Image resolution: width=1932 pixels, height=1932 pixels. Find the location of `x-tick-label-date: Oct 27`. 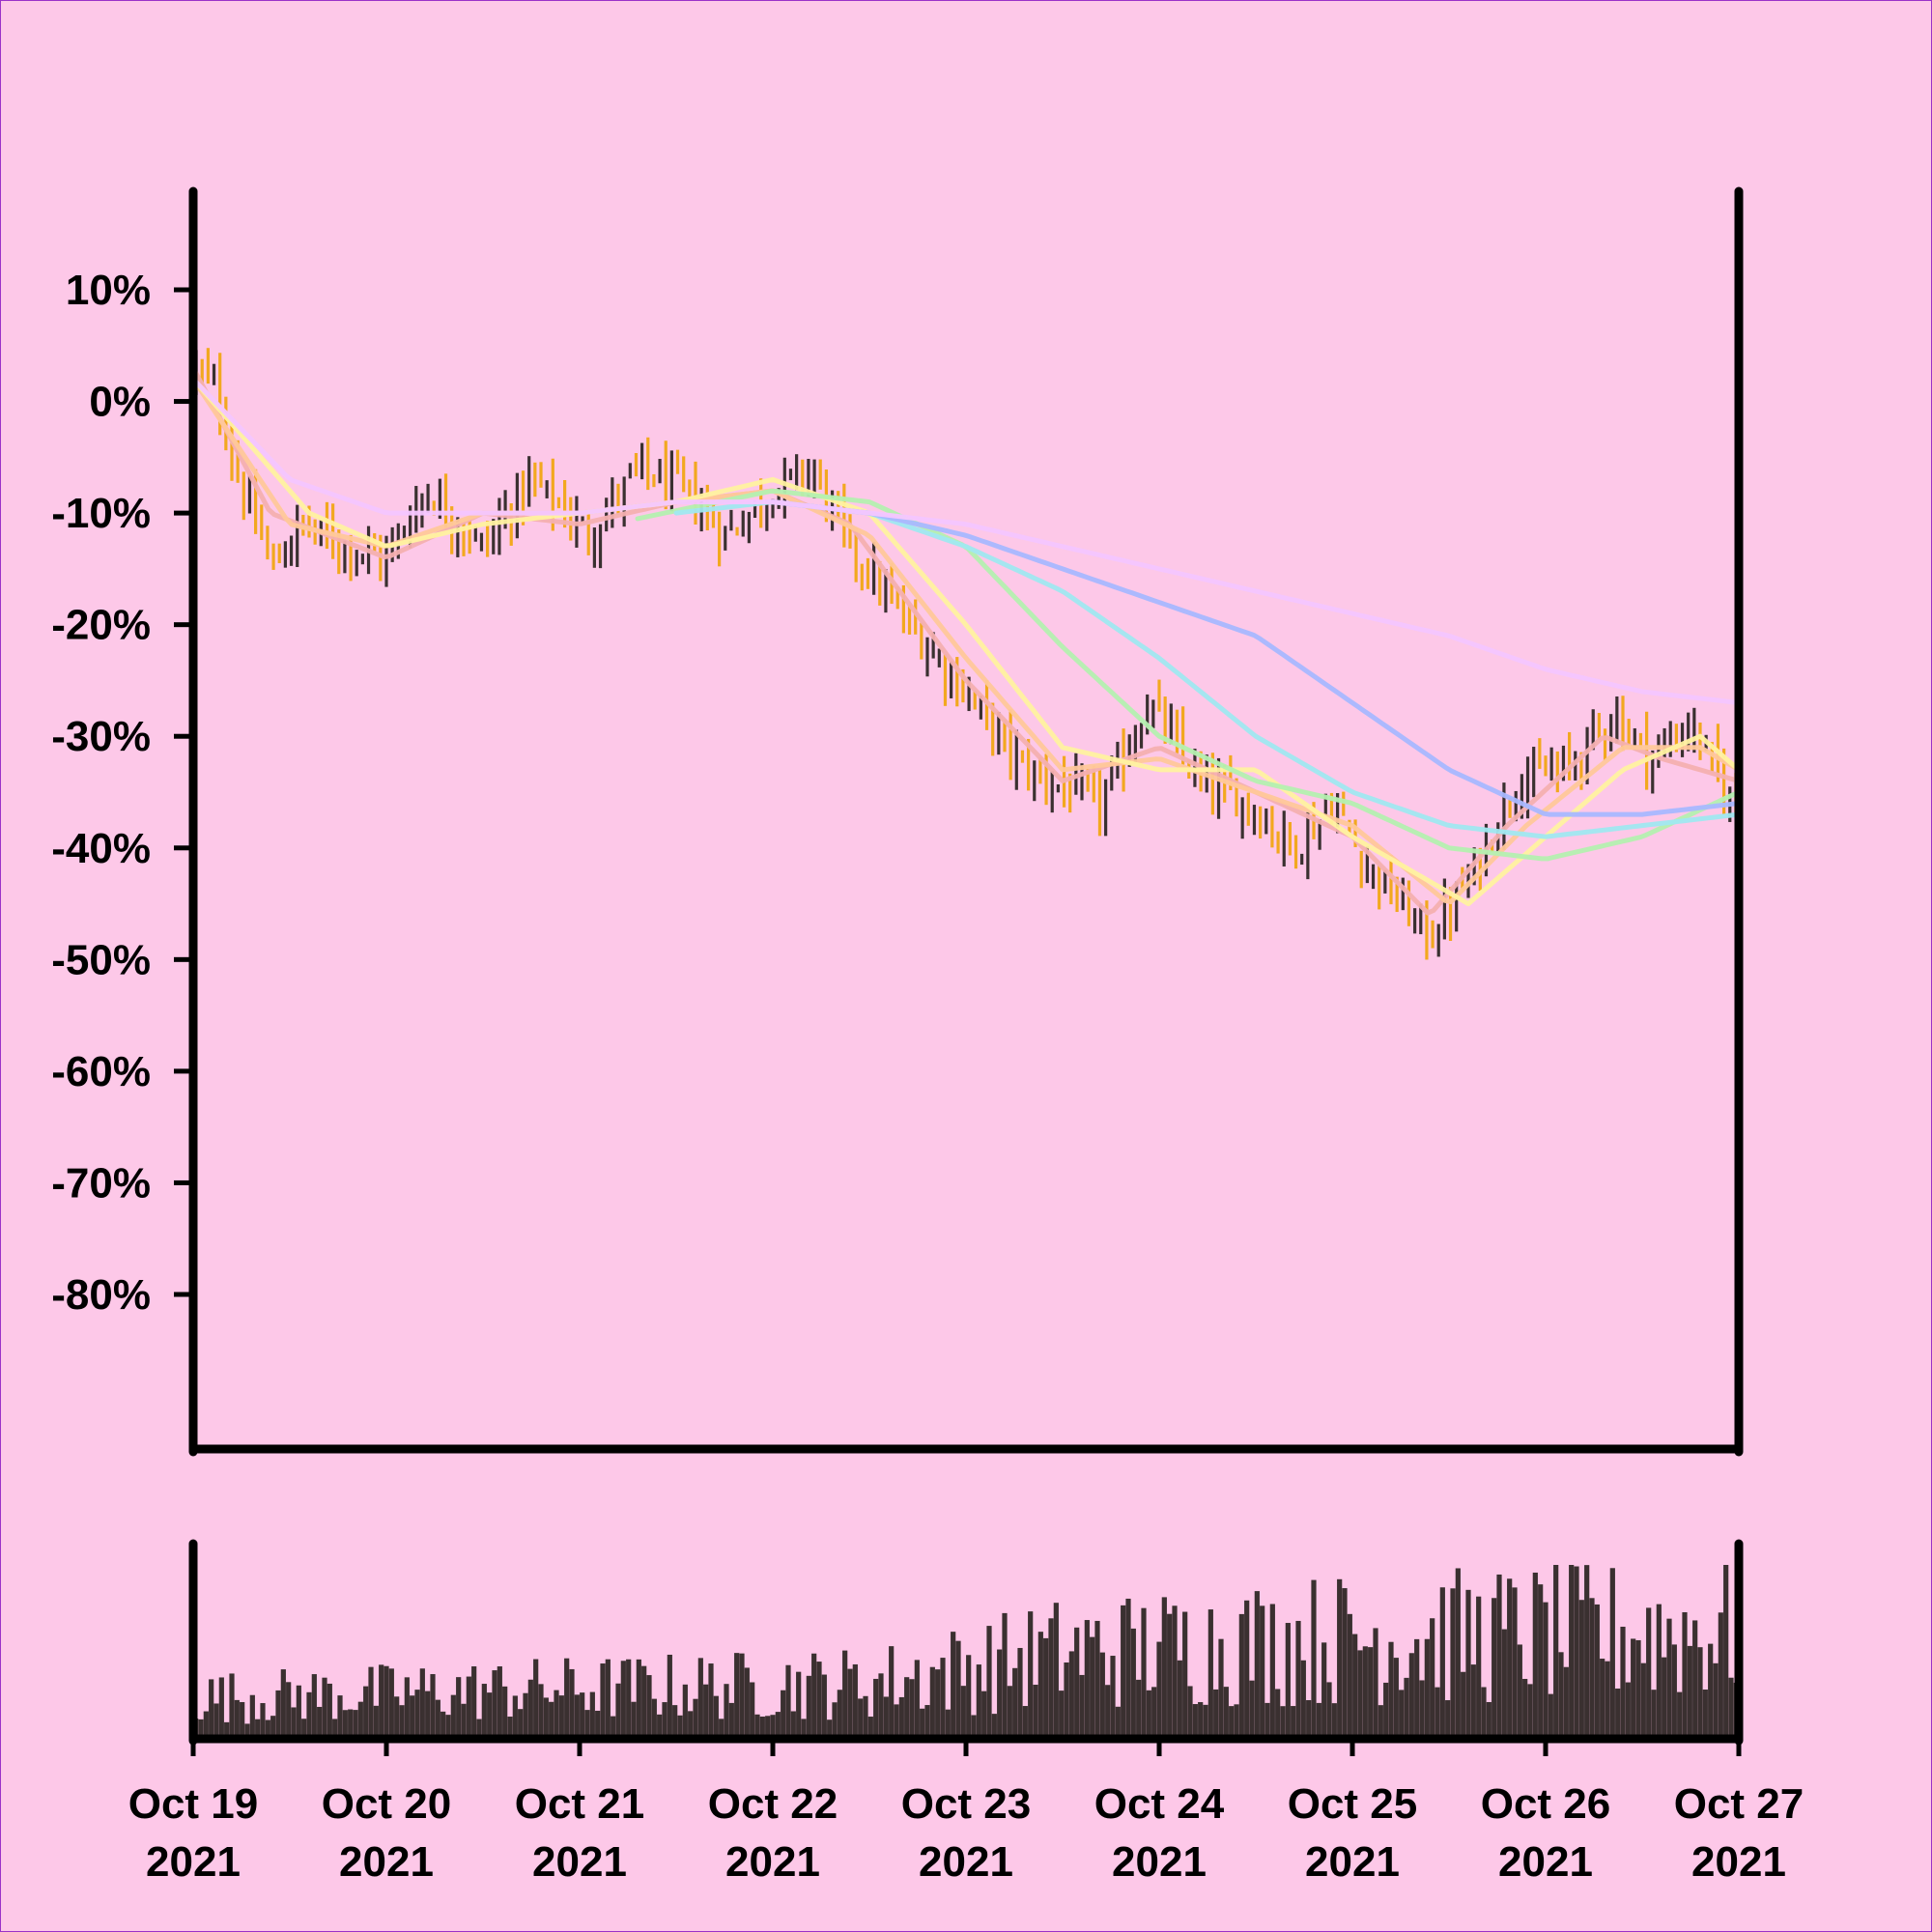

x-tick-label-date: Oct 27 is located at coordinates (1739, 1804).